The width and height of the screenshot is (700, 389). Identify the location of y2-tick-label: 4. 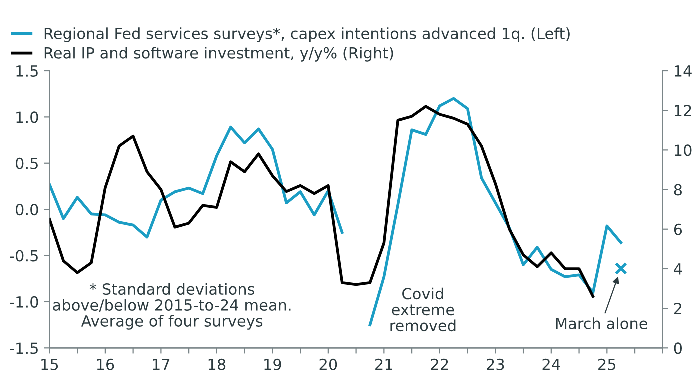
(678, 269).